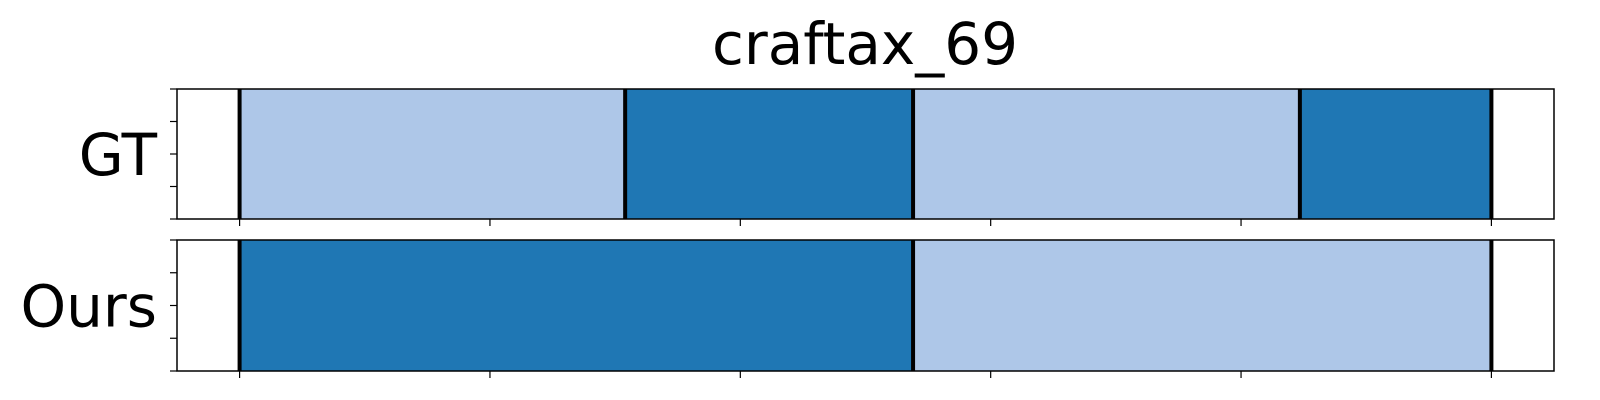 The image size is (1600, 400). What do you see at coordinates (865, 44) in the screenshot?
I see `chart-title: craftax_69` at bounding box center [865, 44].